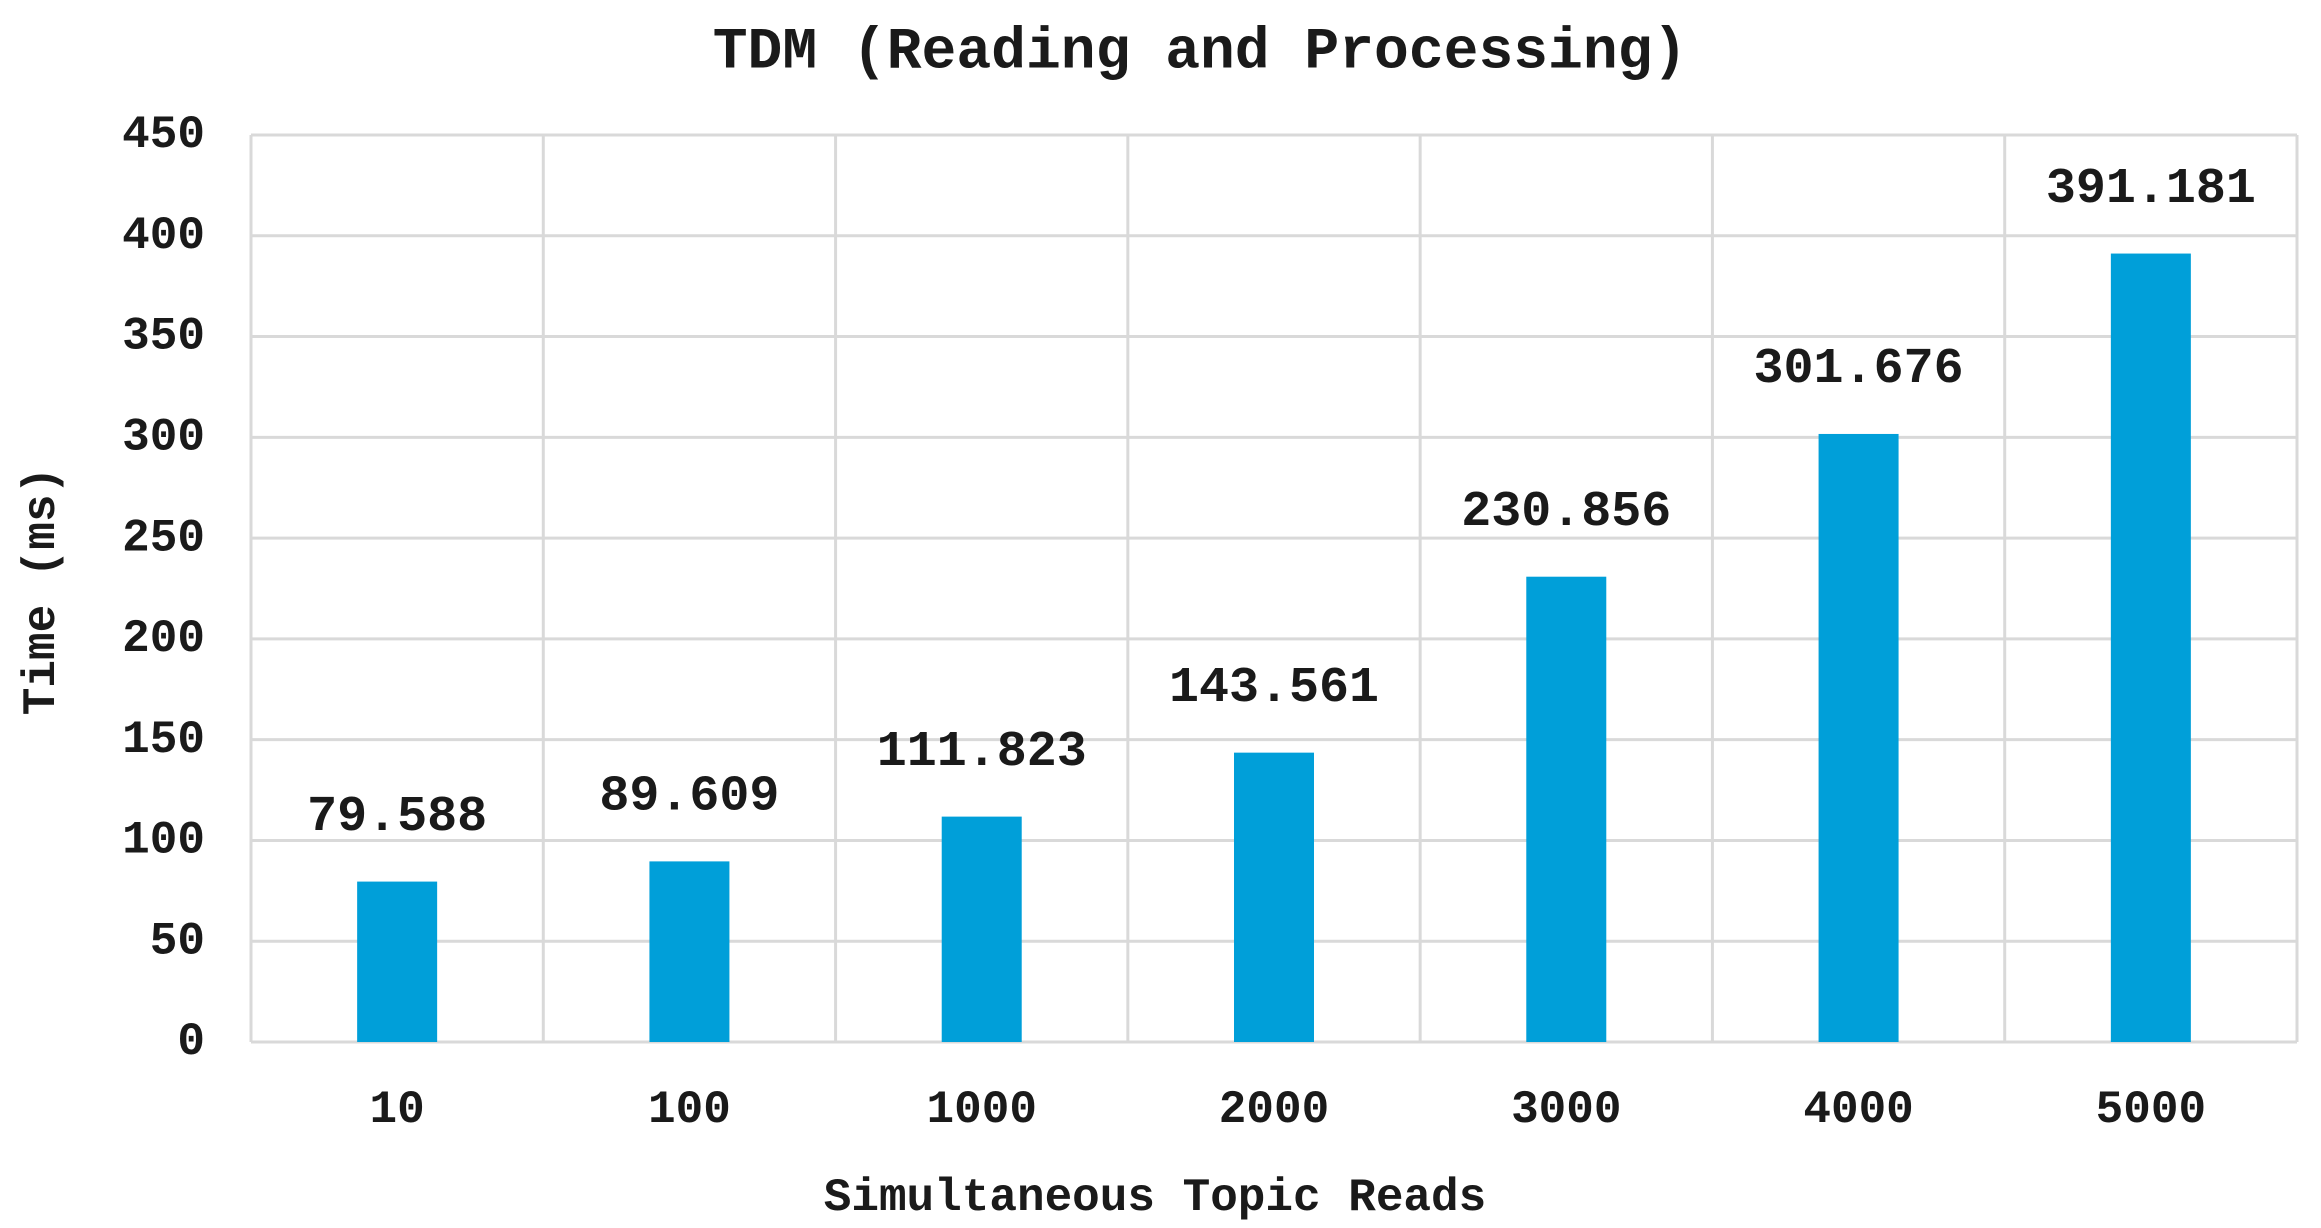  I want to click on y-tick-label: 350, so click(163, 337).